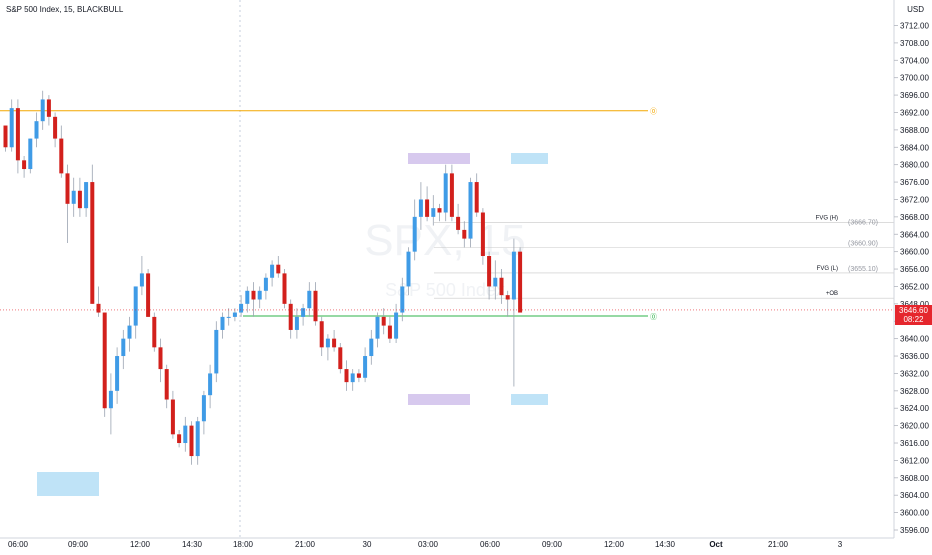  Describe the element at coordinates (444, 258) in the screenshot. I see `watermark: SPX, 15 S&P 500 Index` at that location.